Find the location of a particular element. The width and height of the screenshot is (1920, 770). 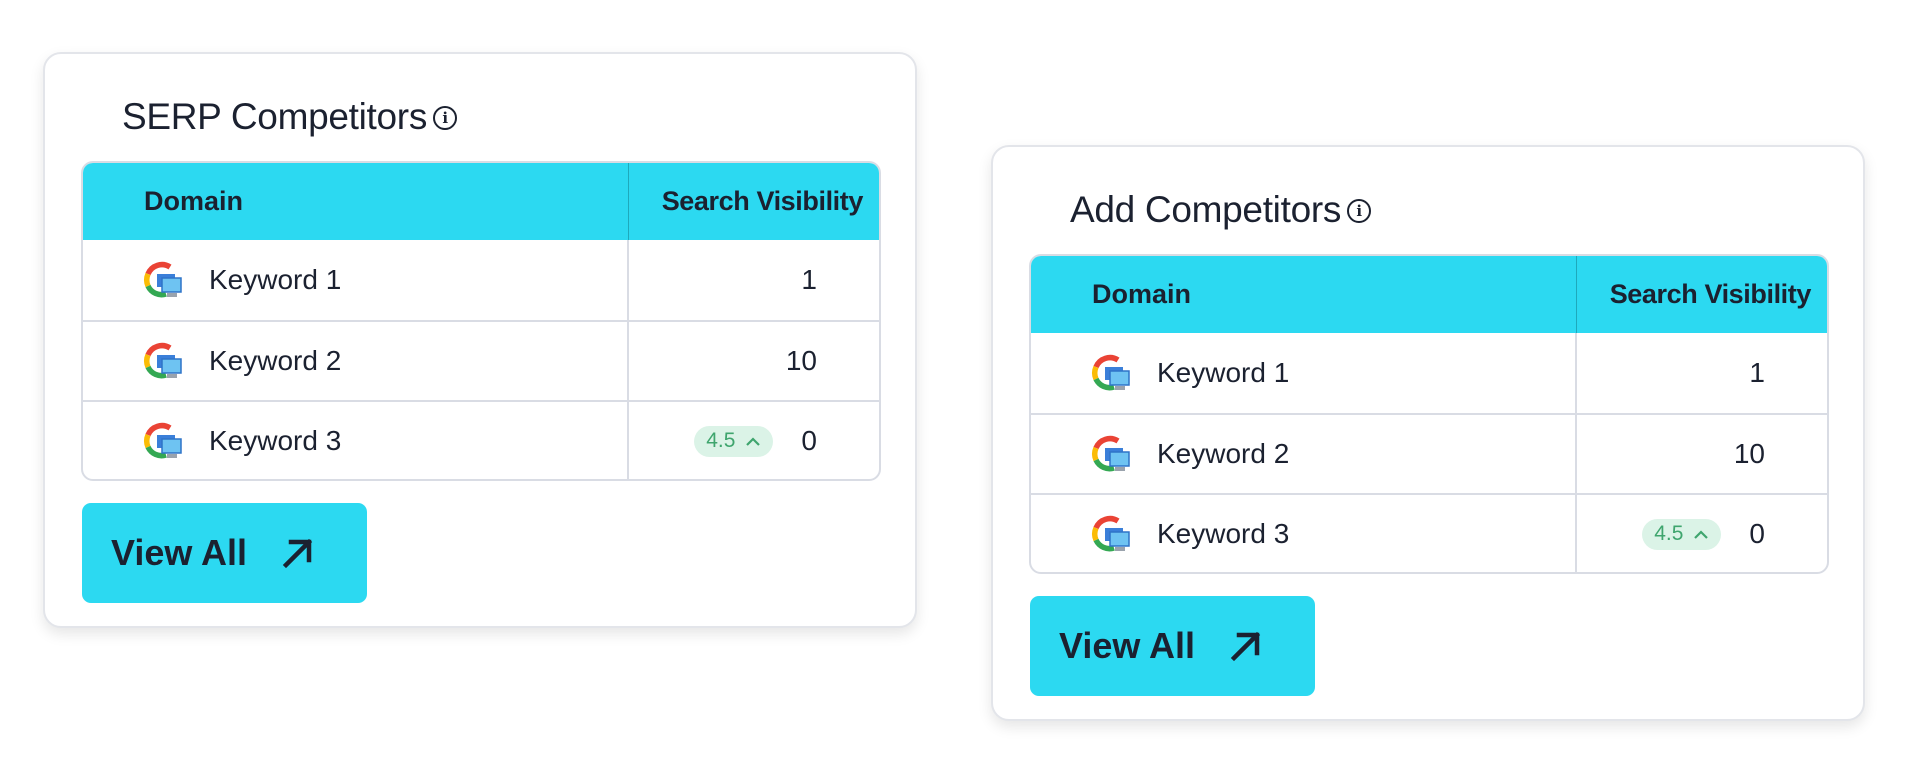

card-title: Add Competitors i is located at coordinates (1221, 210).